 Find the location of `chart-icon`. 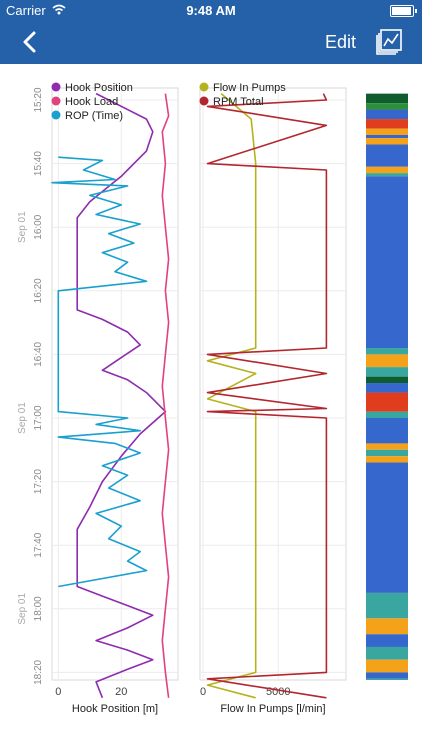

chart-icon is located at coordinates (389, 42).